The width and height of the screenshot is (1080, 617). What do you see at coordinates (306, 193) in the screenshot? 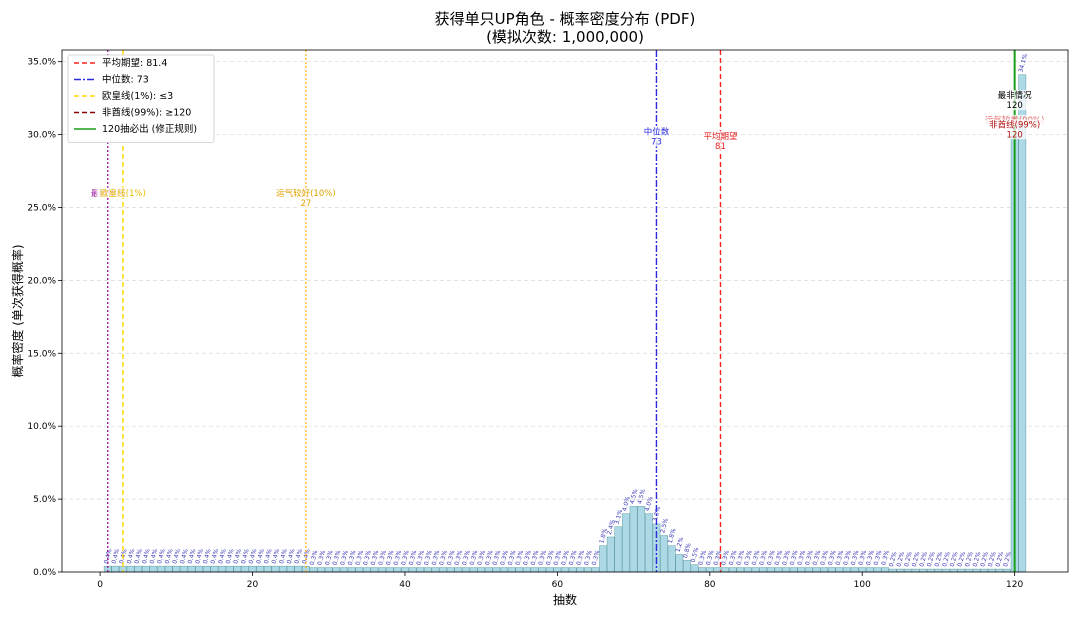
I see `annotation-label: 运气较好(10%)` at bounding box center [306, 193].